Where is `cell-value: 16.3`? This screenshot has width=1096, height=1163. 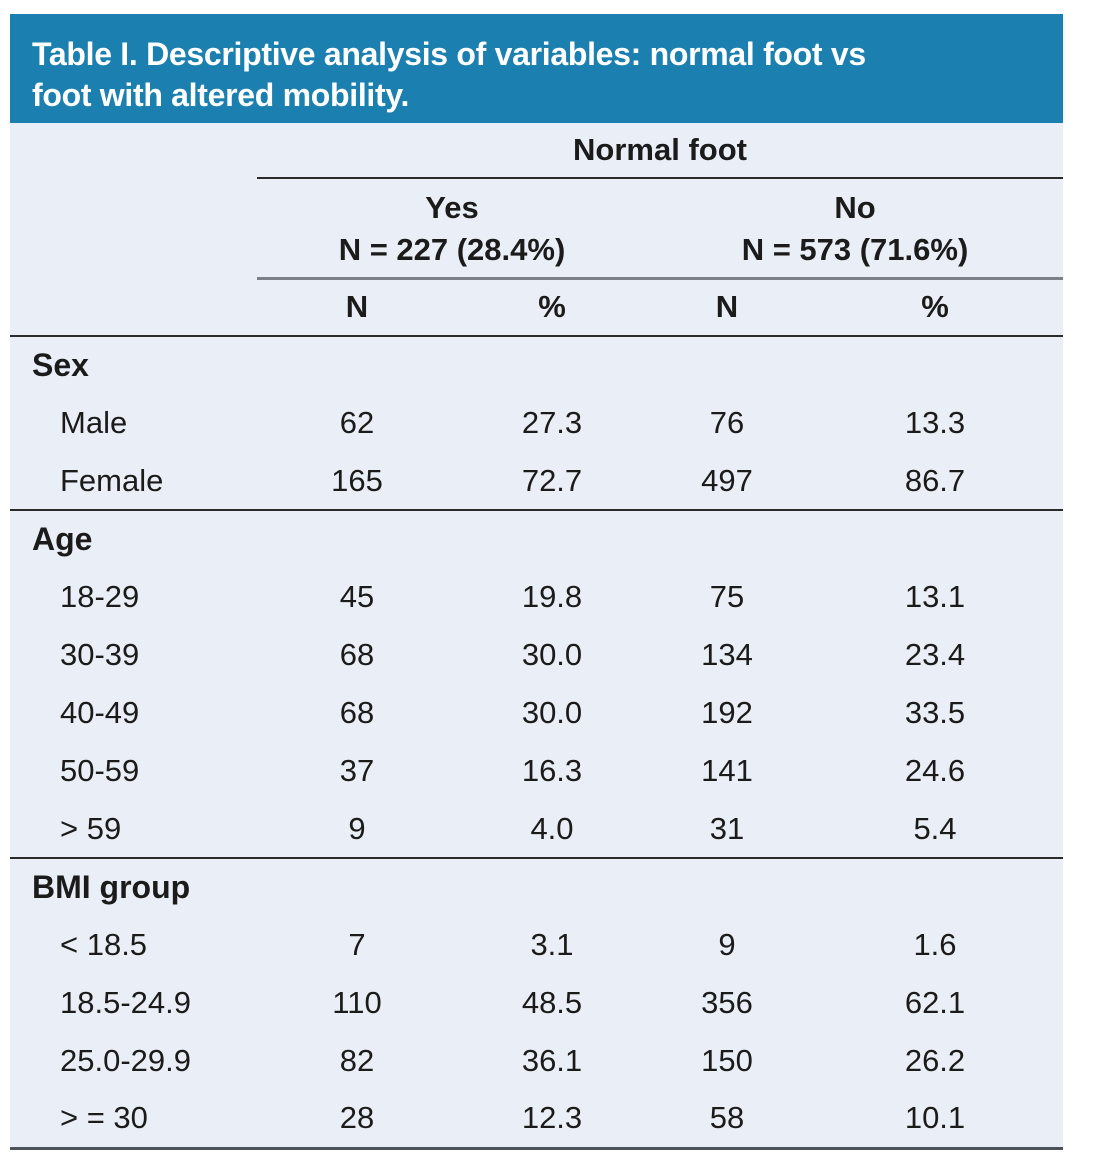
cell-value: 16.3 is located at coordinates (552, 770).